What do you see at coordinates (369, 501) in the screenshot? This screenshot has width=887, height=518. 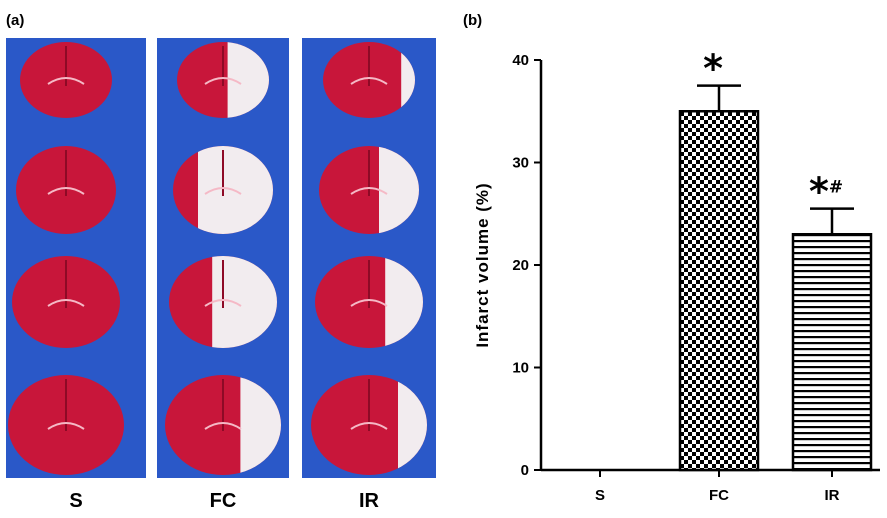 I see `group-label-ir: IR` at bounding box center [369, 501].